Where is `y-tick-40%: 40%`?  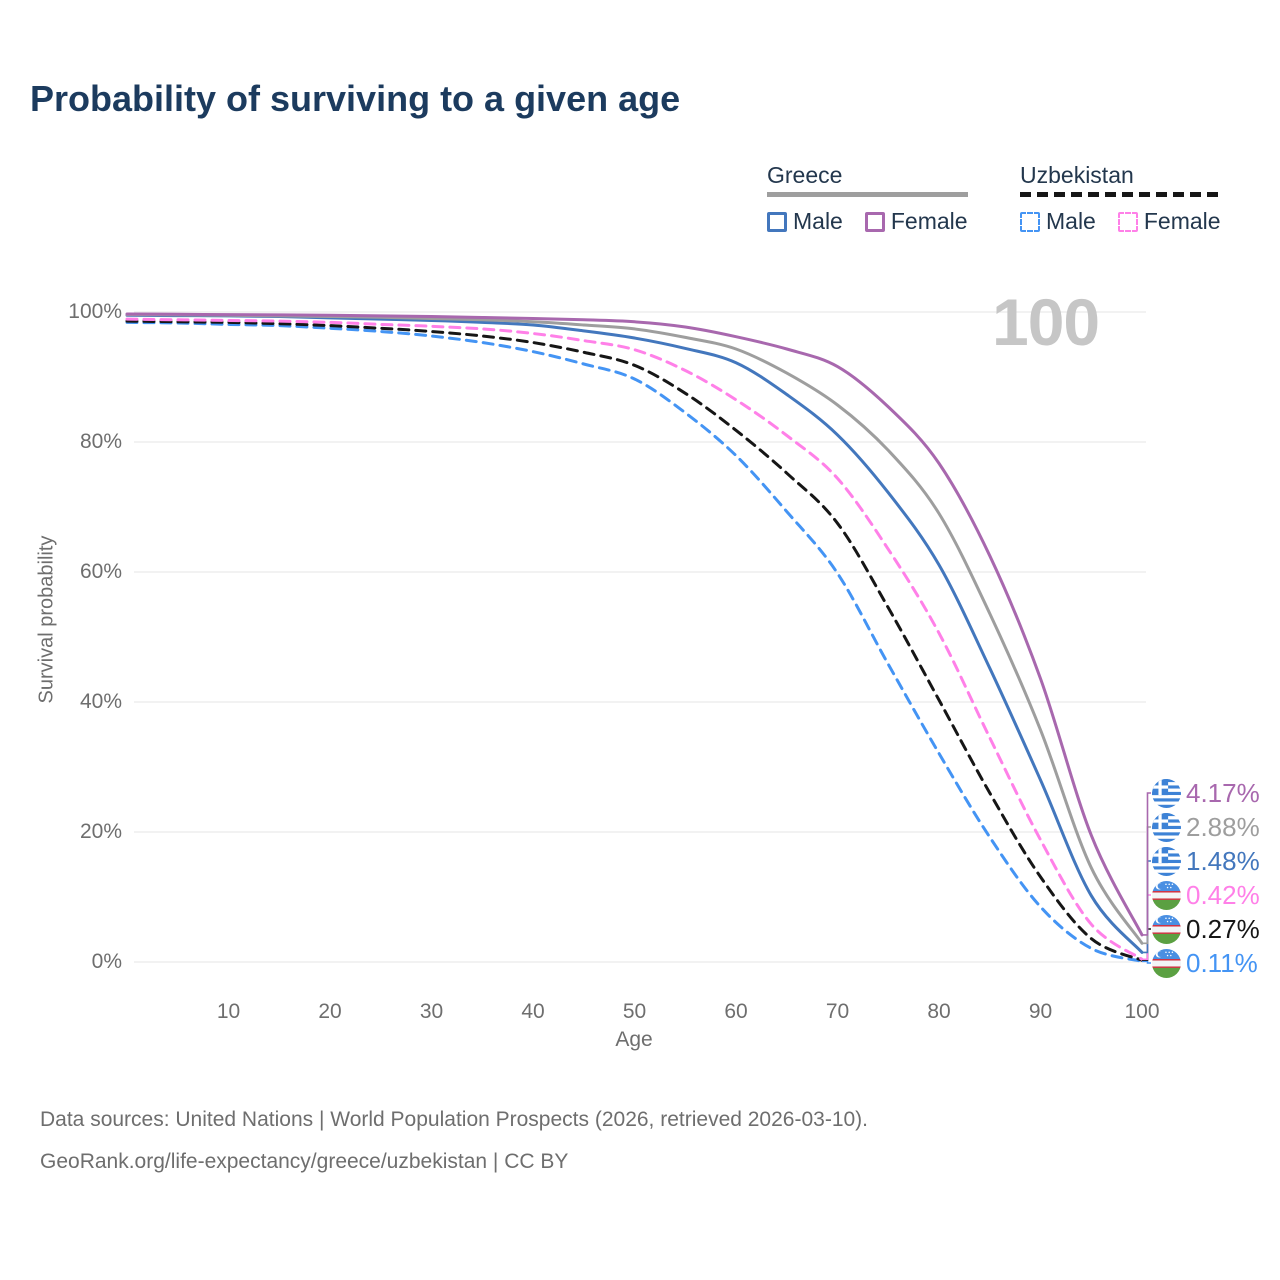
y-tick-40%: 40% is located at coordinates (100, 701).